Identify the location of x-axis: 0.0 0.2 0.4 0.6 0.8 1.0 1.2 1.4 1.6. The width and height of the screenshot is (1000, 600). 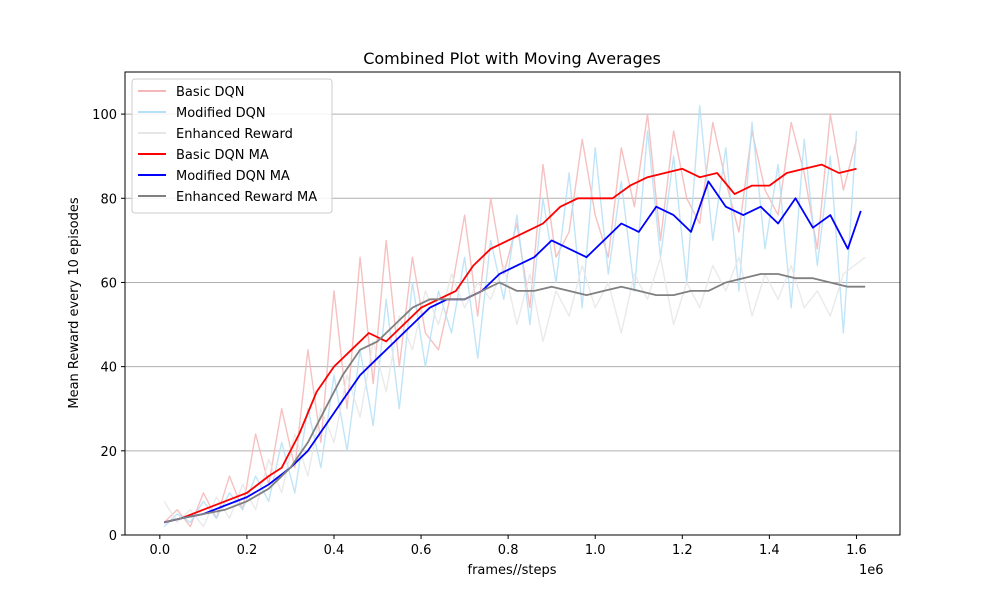
(508, 546).